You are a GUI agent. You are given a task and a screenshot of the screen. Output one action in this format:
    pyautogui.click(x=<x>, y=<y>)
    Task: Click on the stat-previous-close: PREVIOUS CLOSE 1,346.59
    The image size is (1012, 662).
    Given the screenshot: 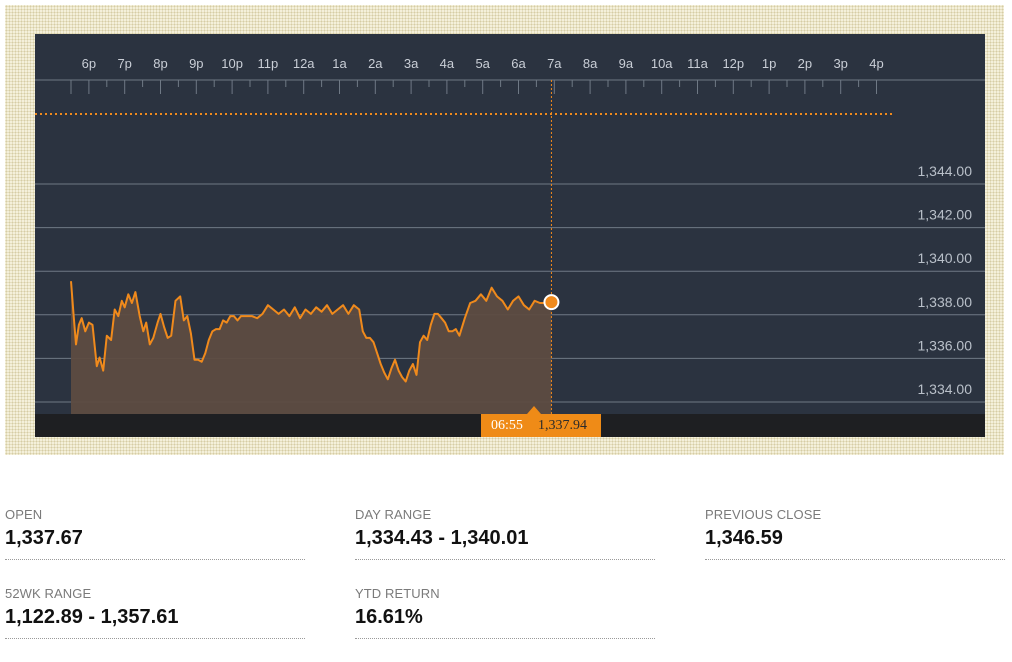 What is the action you would take?
    pyautogui.click(x=855, y=533)
    